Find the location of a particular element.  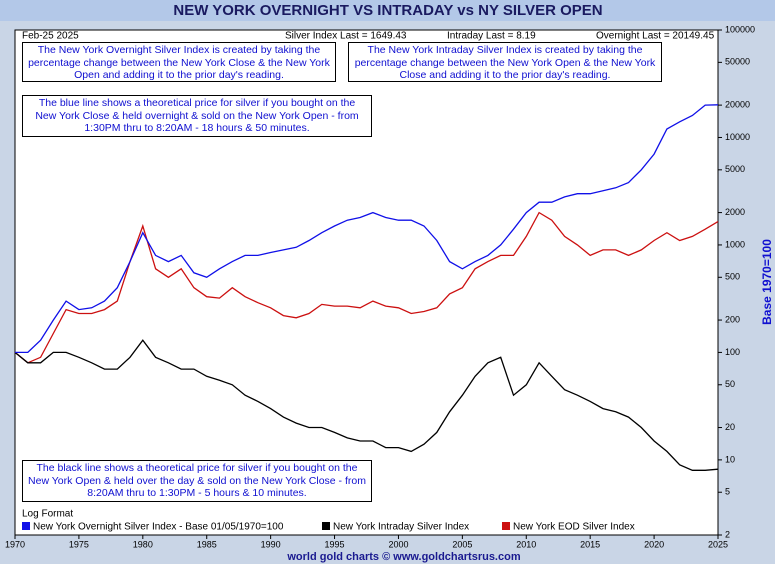

title-bar is located at coordinates (387, 10).